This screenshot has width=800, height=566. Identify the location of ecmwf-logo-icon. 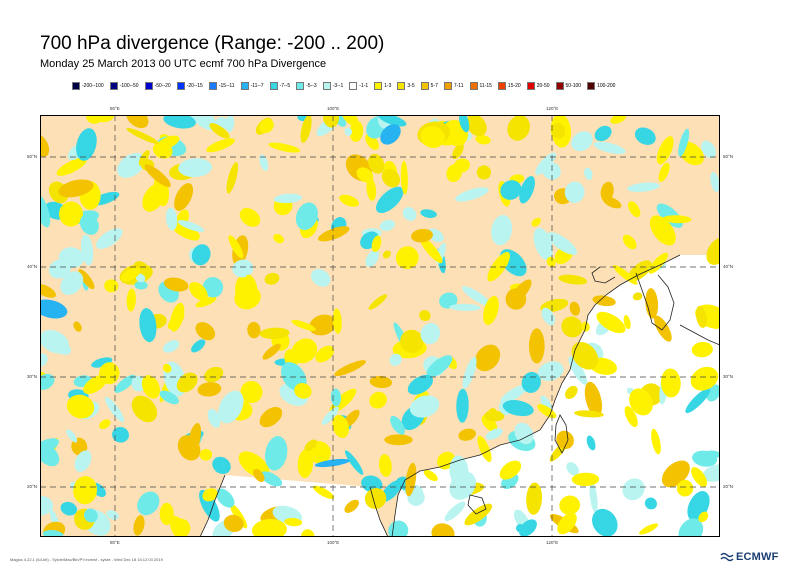
(727, 557).